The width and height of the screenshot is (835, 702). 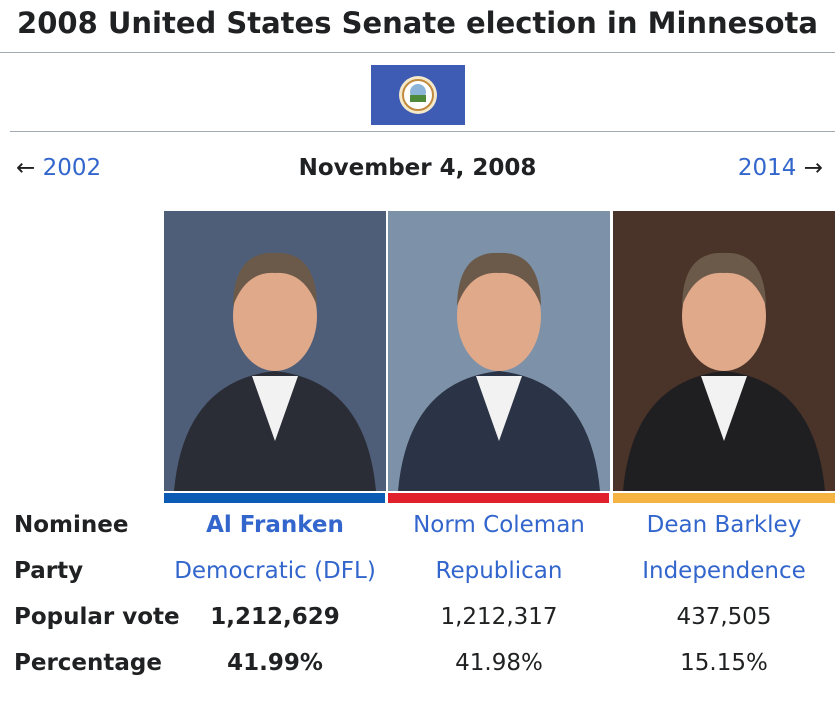 I want to click on nominee-name: Al Franken, so click(x=275, y=525).